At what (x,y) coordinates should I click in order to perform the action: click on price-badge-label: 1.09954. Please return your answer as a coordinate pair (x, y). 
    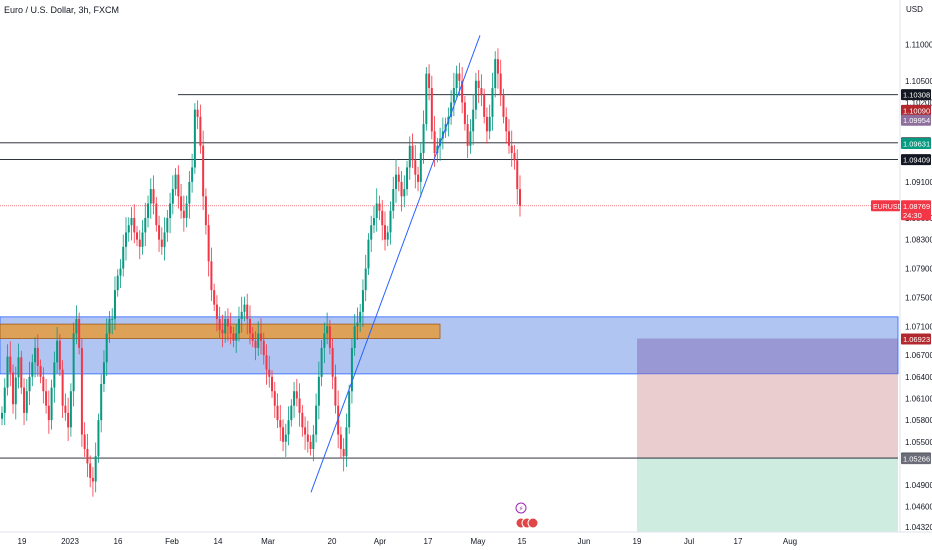
    Looking at the image, I should click on (916, 120).